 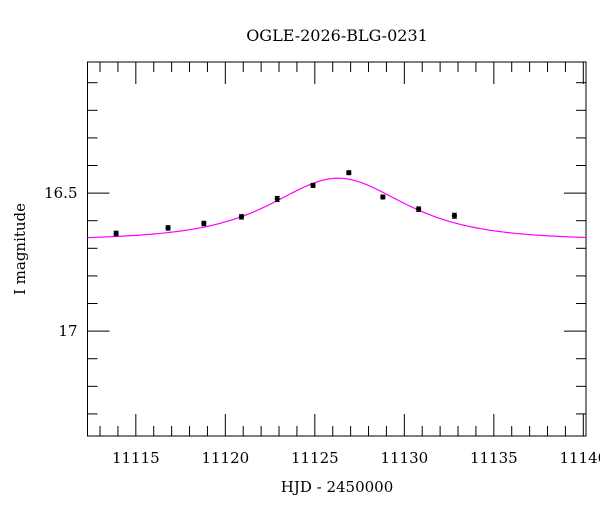 I want to click on x-tick-label: 11130, so click(x=404, y=458).